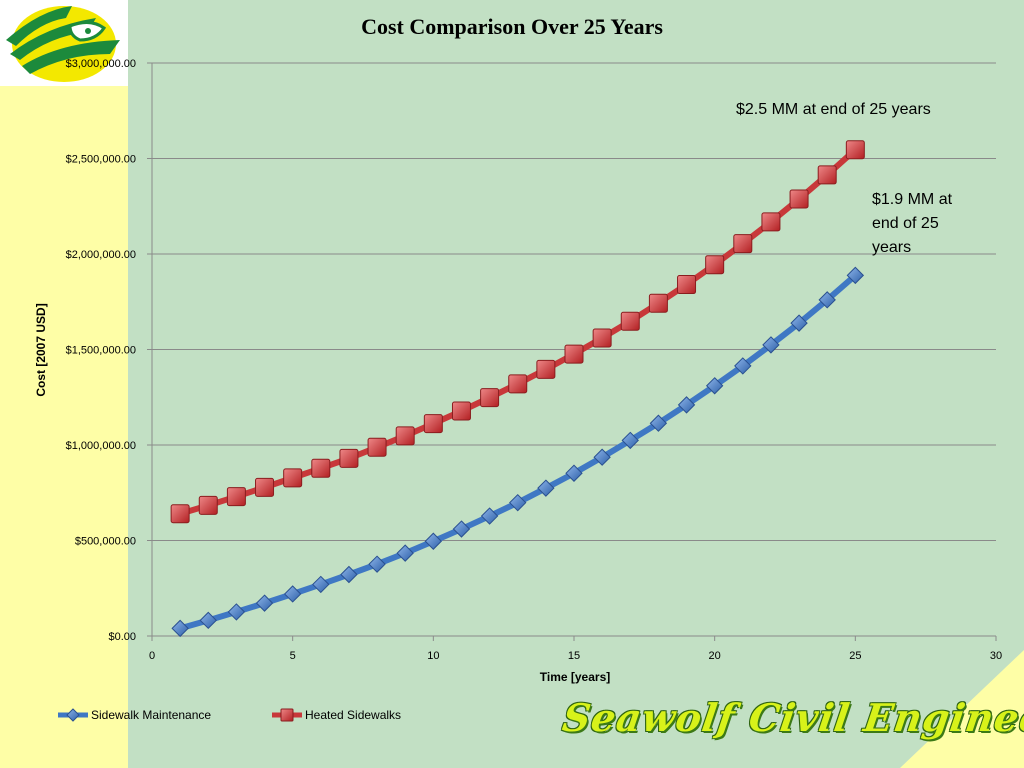 This screenshot has width=1024, height=768. Describe the element at coordinates (512, 26) in the screenshot. I see `chart-title: Cost Comparison Over 25 Years` at that location.